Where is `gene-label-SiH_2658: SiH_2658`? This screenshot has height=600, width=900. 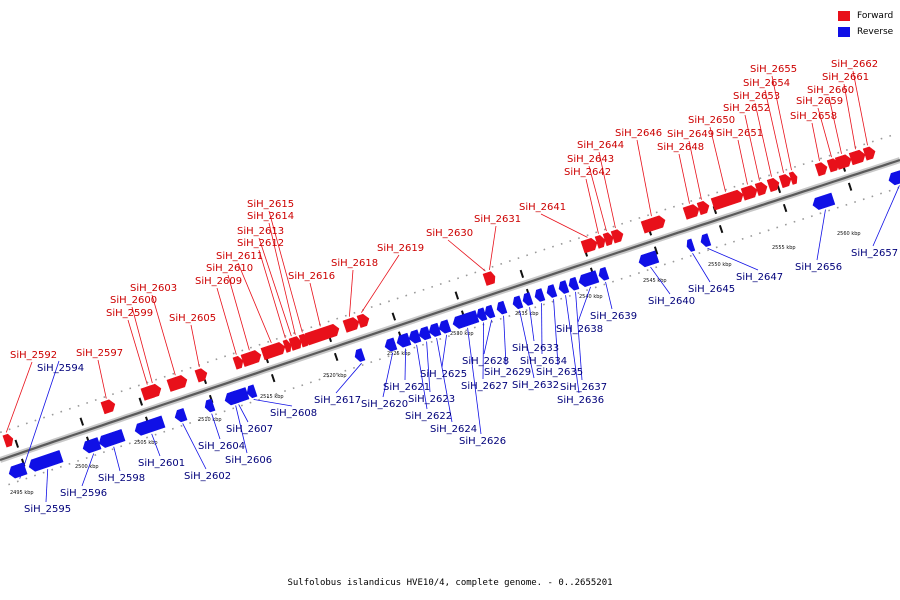 gene-label-SiH_2658: SiH_2658 is located at coordinates (813, 116).